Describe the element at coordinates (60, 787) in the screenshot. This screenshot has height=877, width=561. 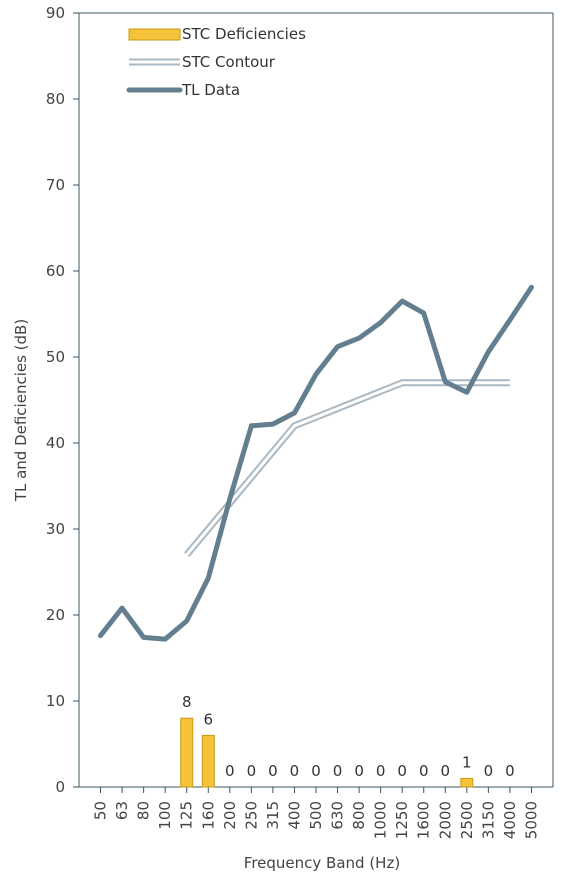
I see `y-tick-label: 0` at that location.